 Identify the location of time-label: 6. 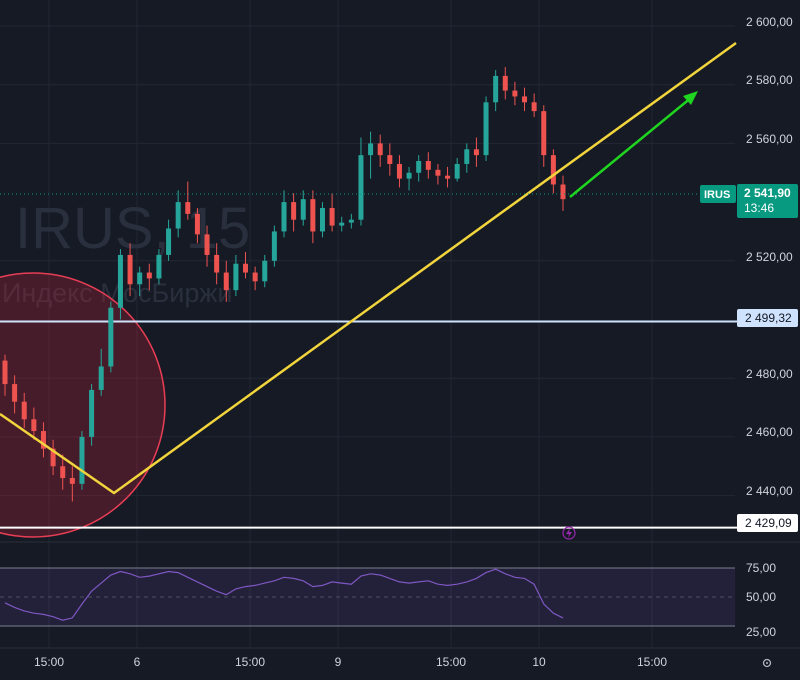
(137, 662).